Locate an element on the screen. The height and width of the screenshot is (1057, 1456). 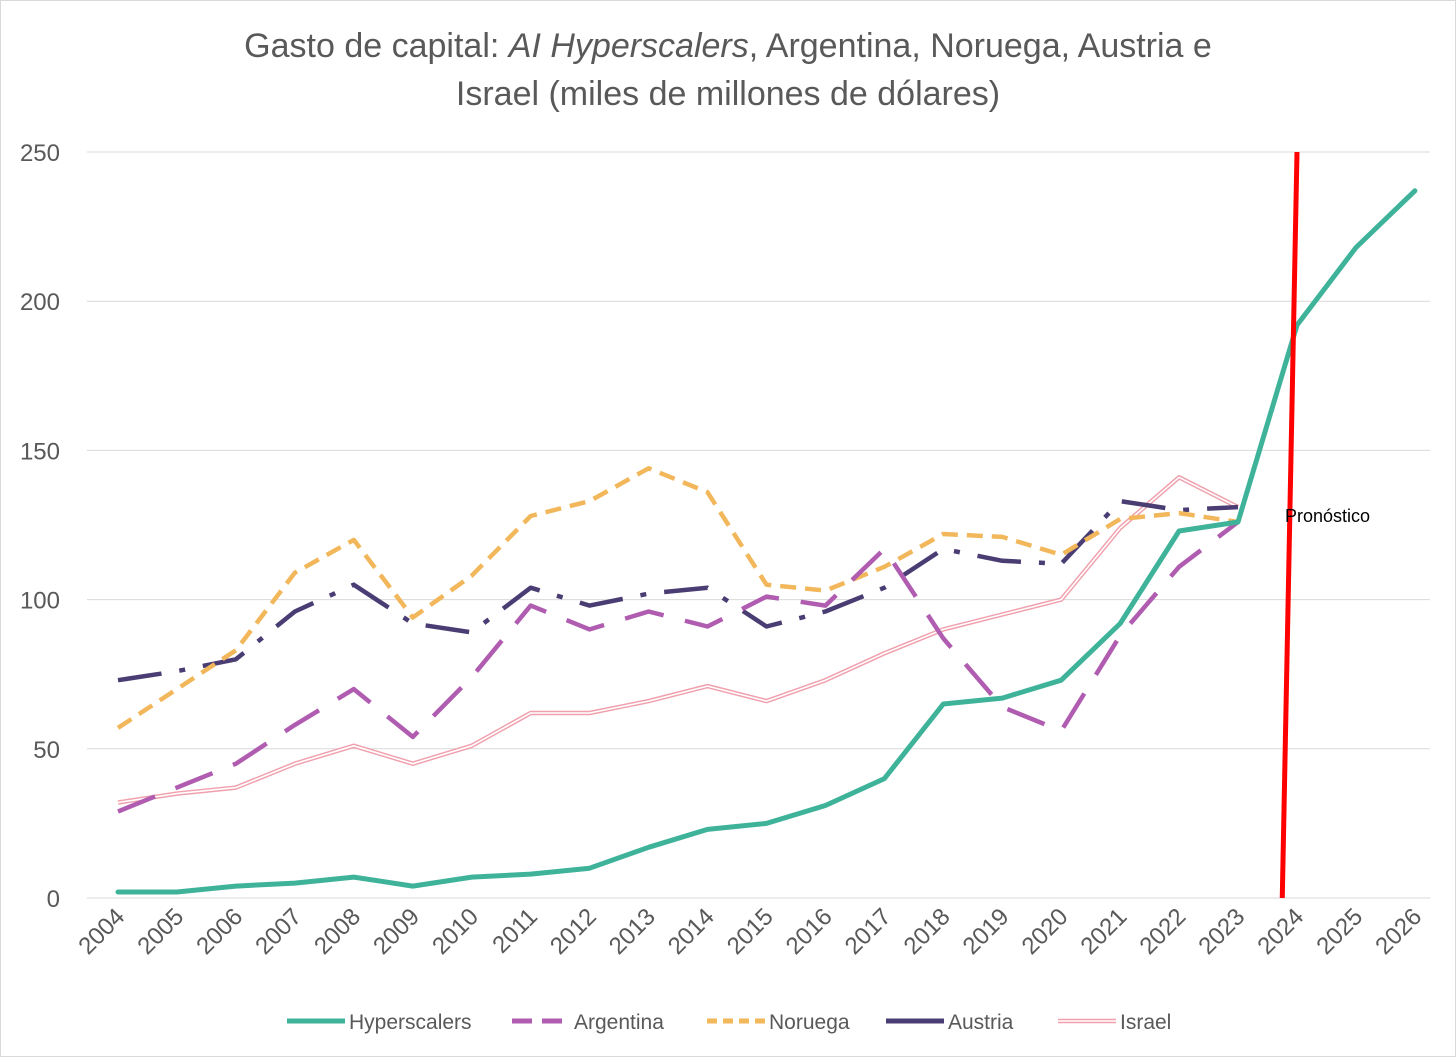
title-rest: , Argentina, Noruega, Austria e is located at coordinates (980, 46).